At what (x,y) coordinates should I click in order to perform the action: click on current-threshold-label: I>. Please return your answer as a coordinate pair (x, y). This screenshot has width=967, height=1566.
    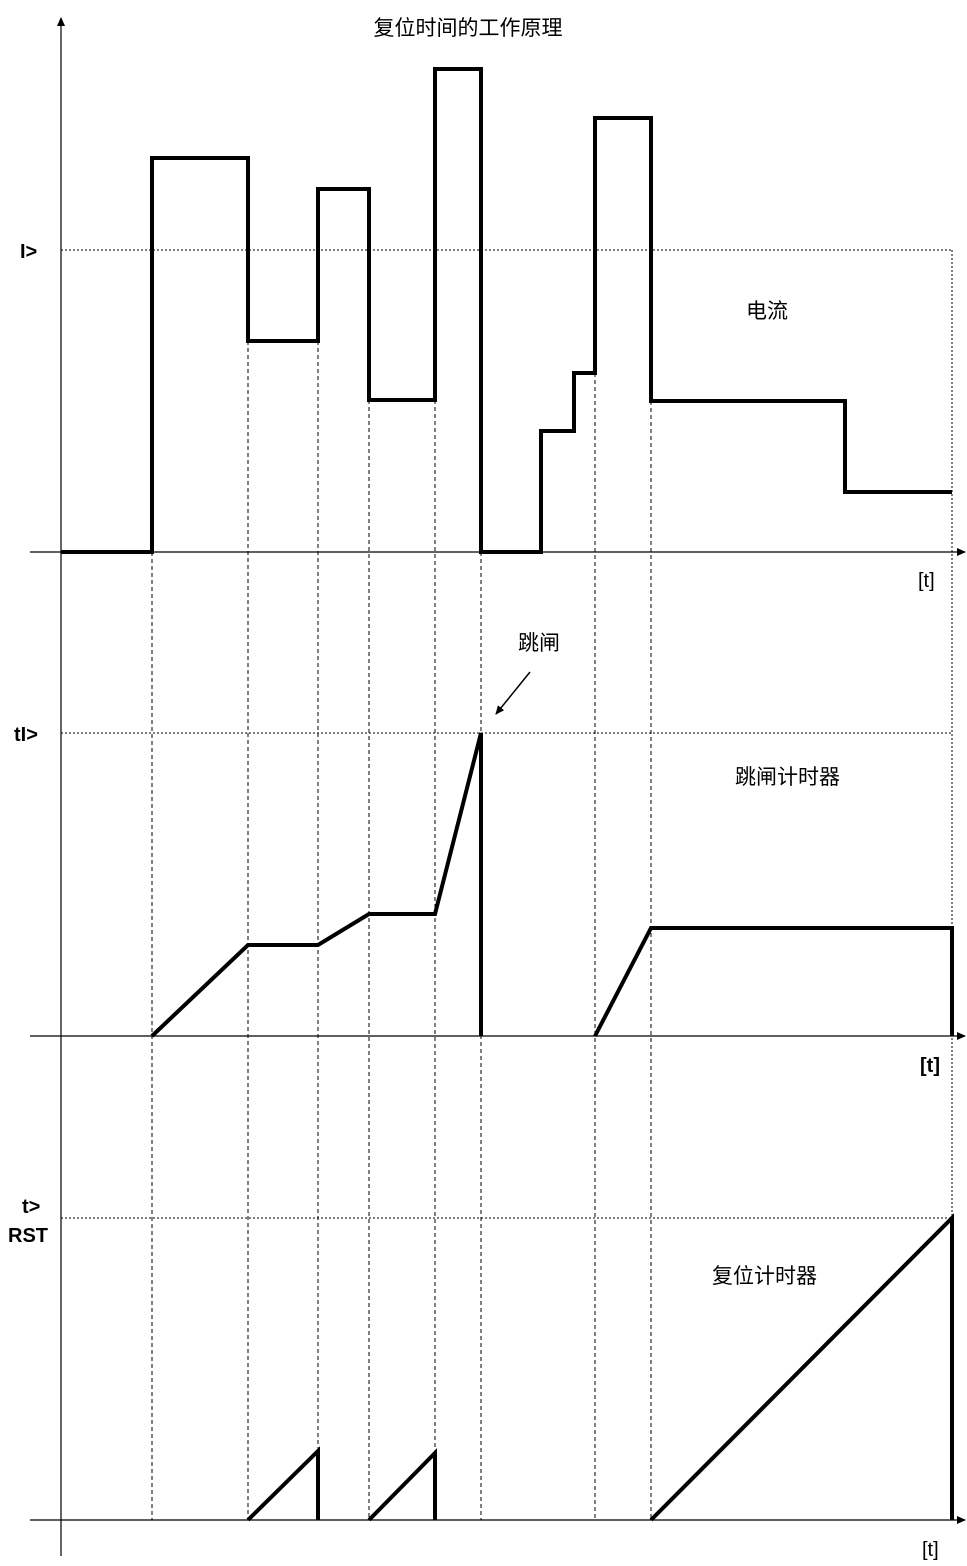
    Looking at the image, I should click on (28, 252).